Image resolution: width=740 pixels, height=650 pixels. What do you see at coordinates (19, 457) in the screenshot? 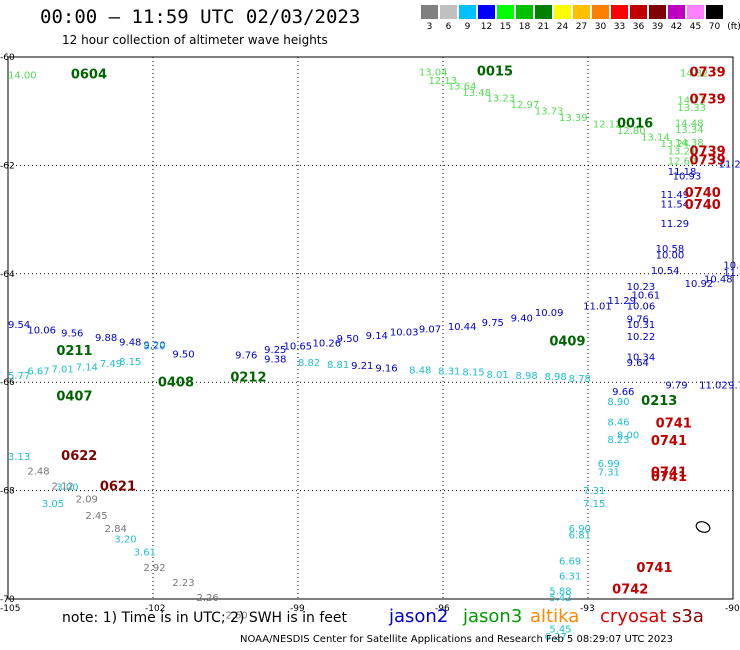
I see `wave-height-label: 3.13` at bounding box center [19, 457].